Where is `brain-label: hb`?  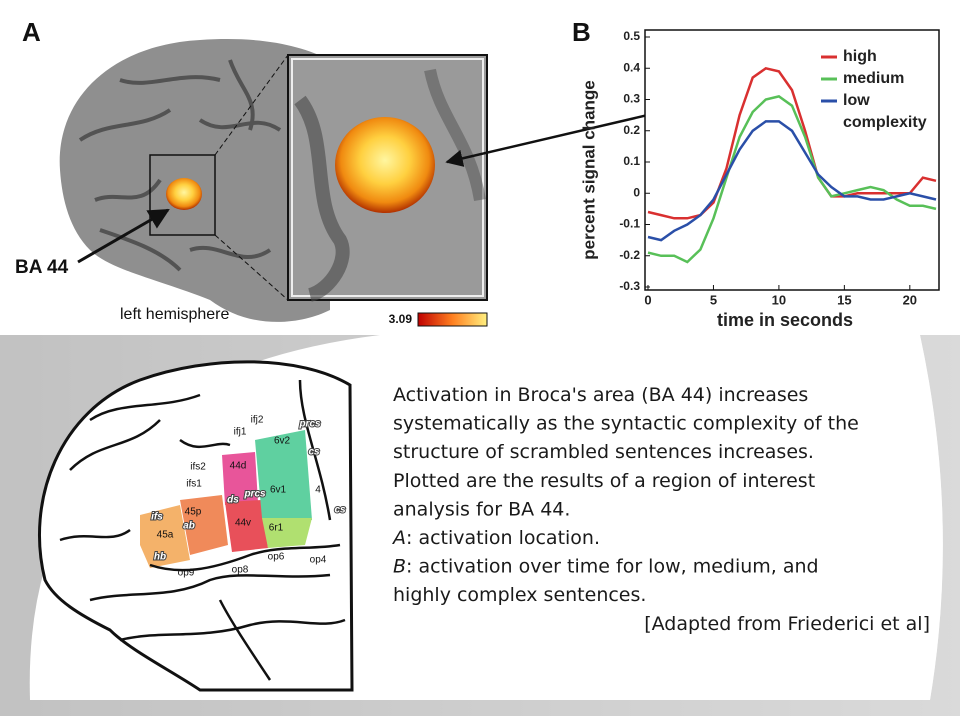
brain-label: hb is located at coordinates (160, 557).